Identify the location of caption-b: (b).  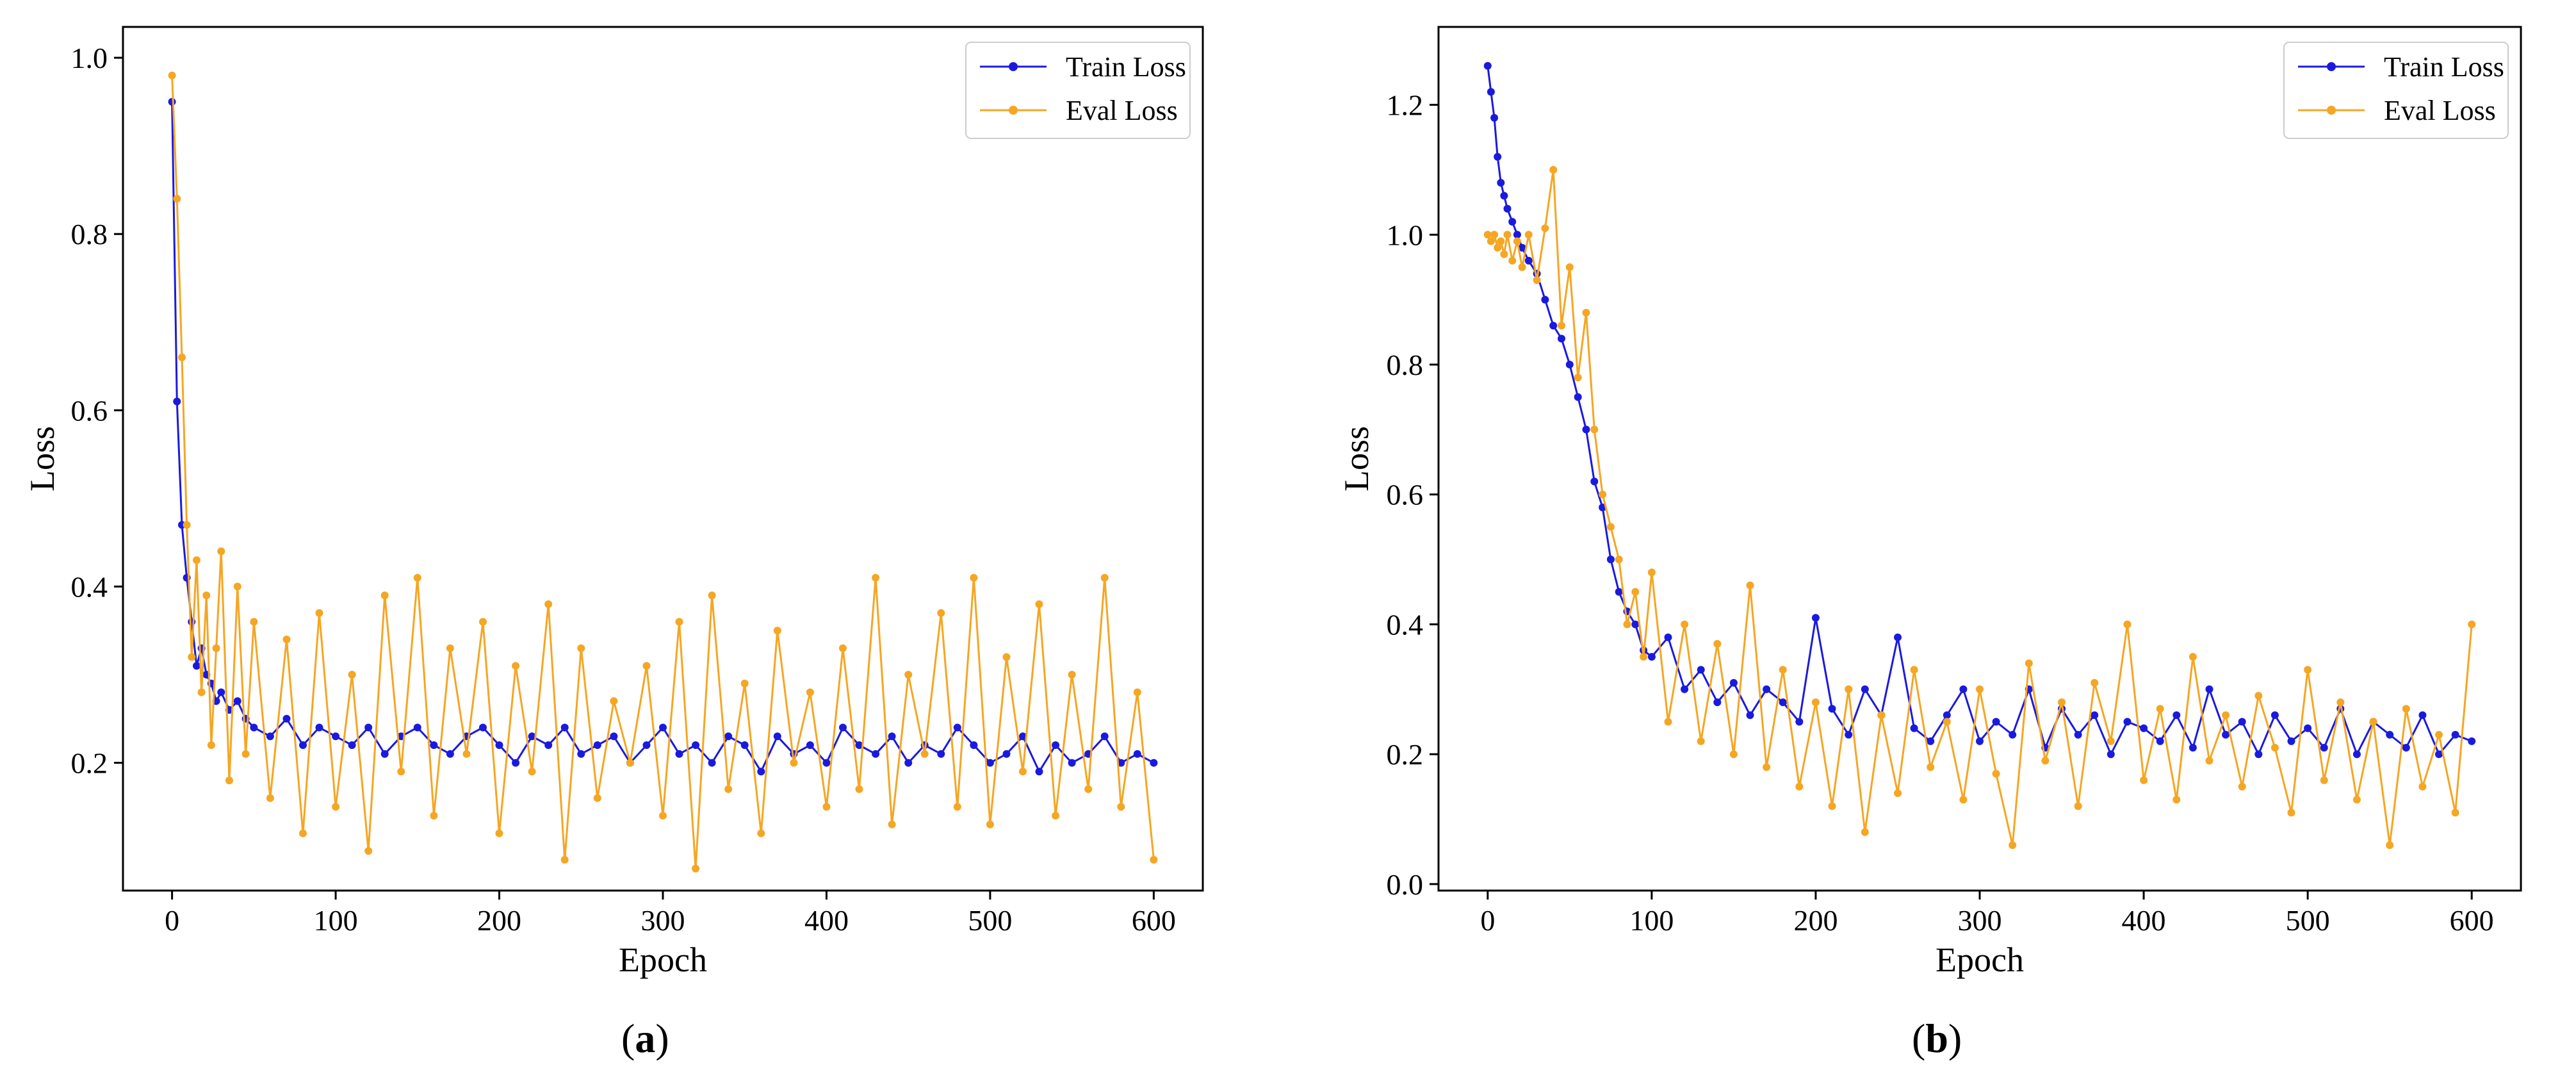
(1937, 1038).